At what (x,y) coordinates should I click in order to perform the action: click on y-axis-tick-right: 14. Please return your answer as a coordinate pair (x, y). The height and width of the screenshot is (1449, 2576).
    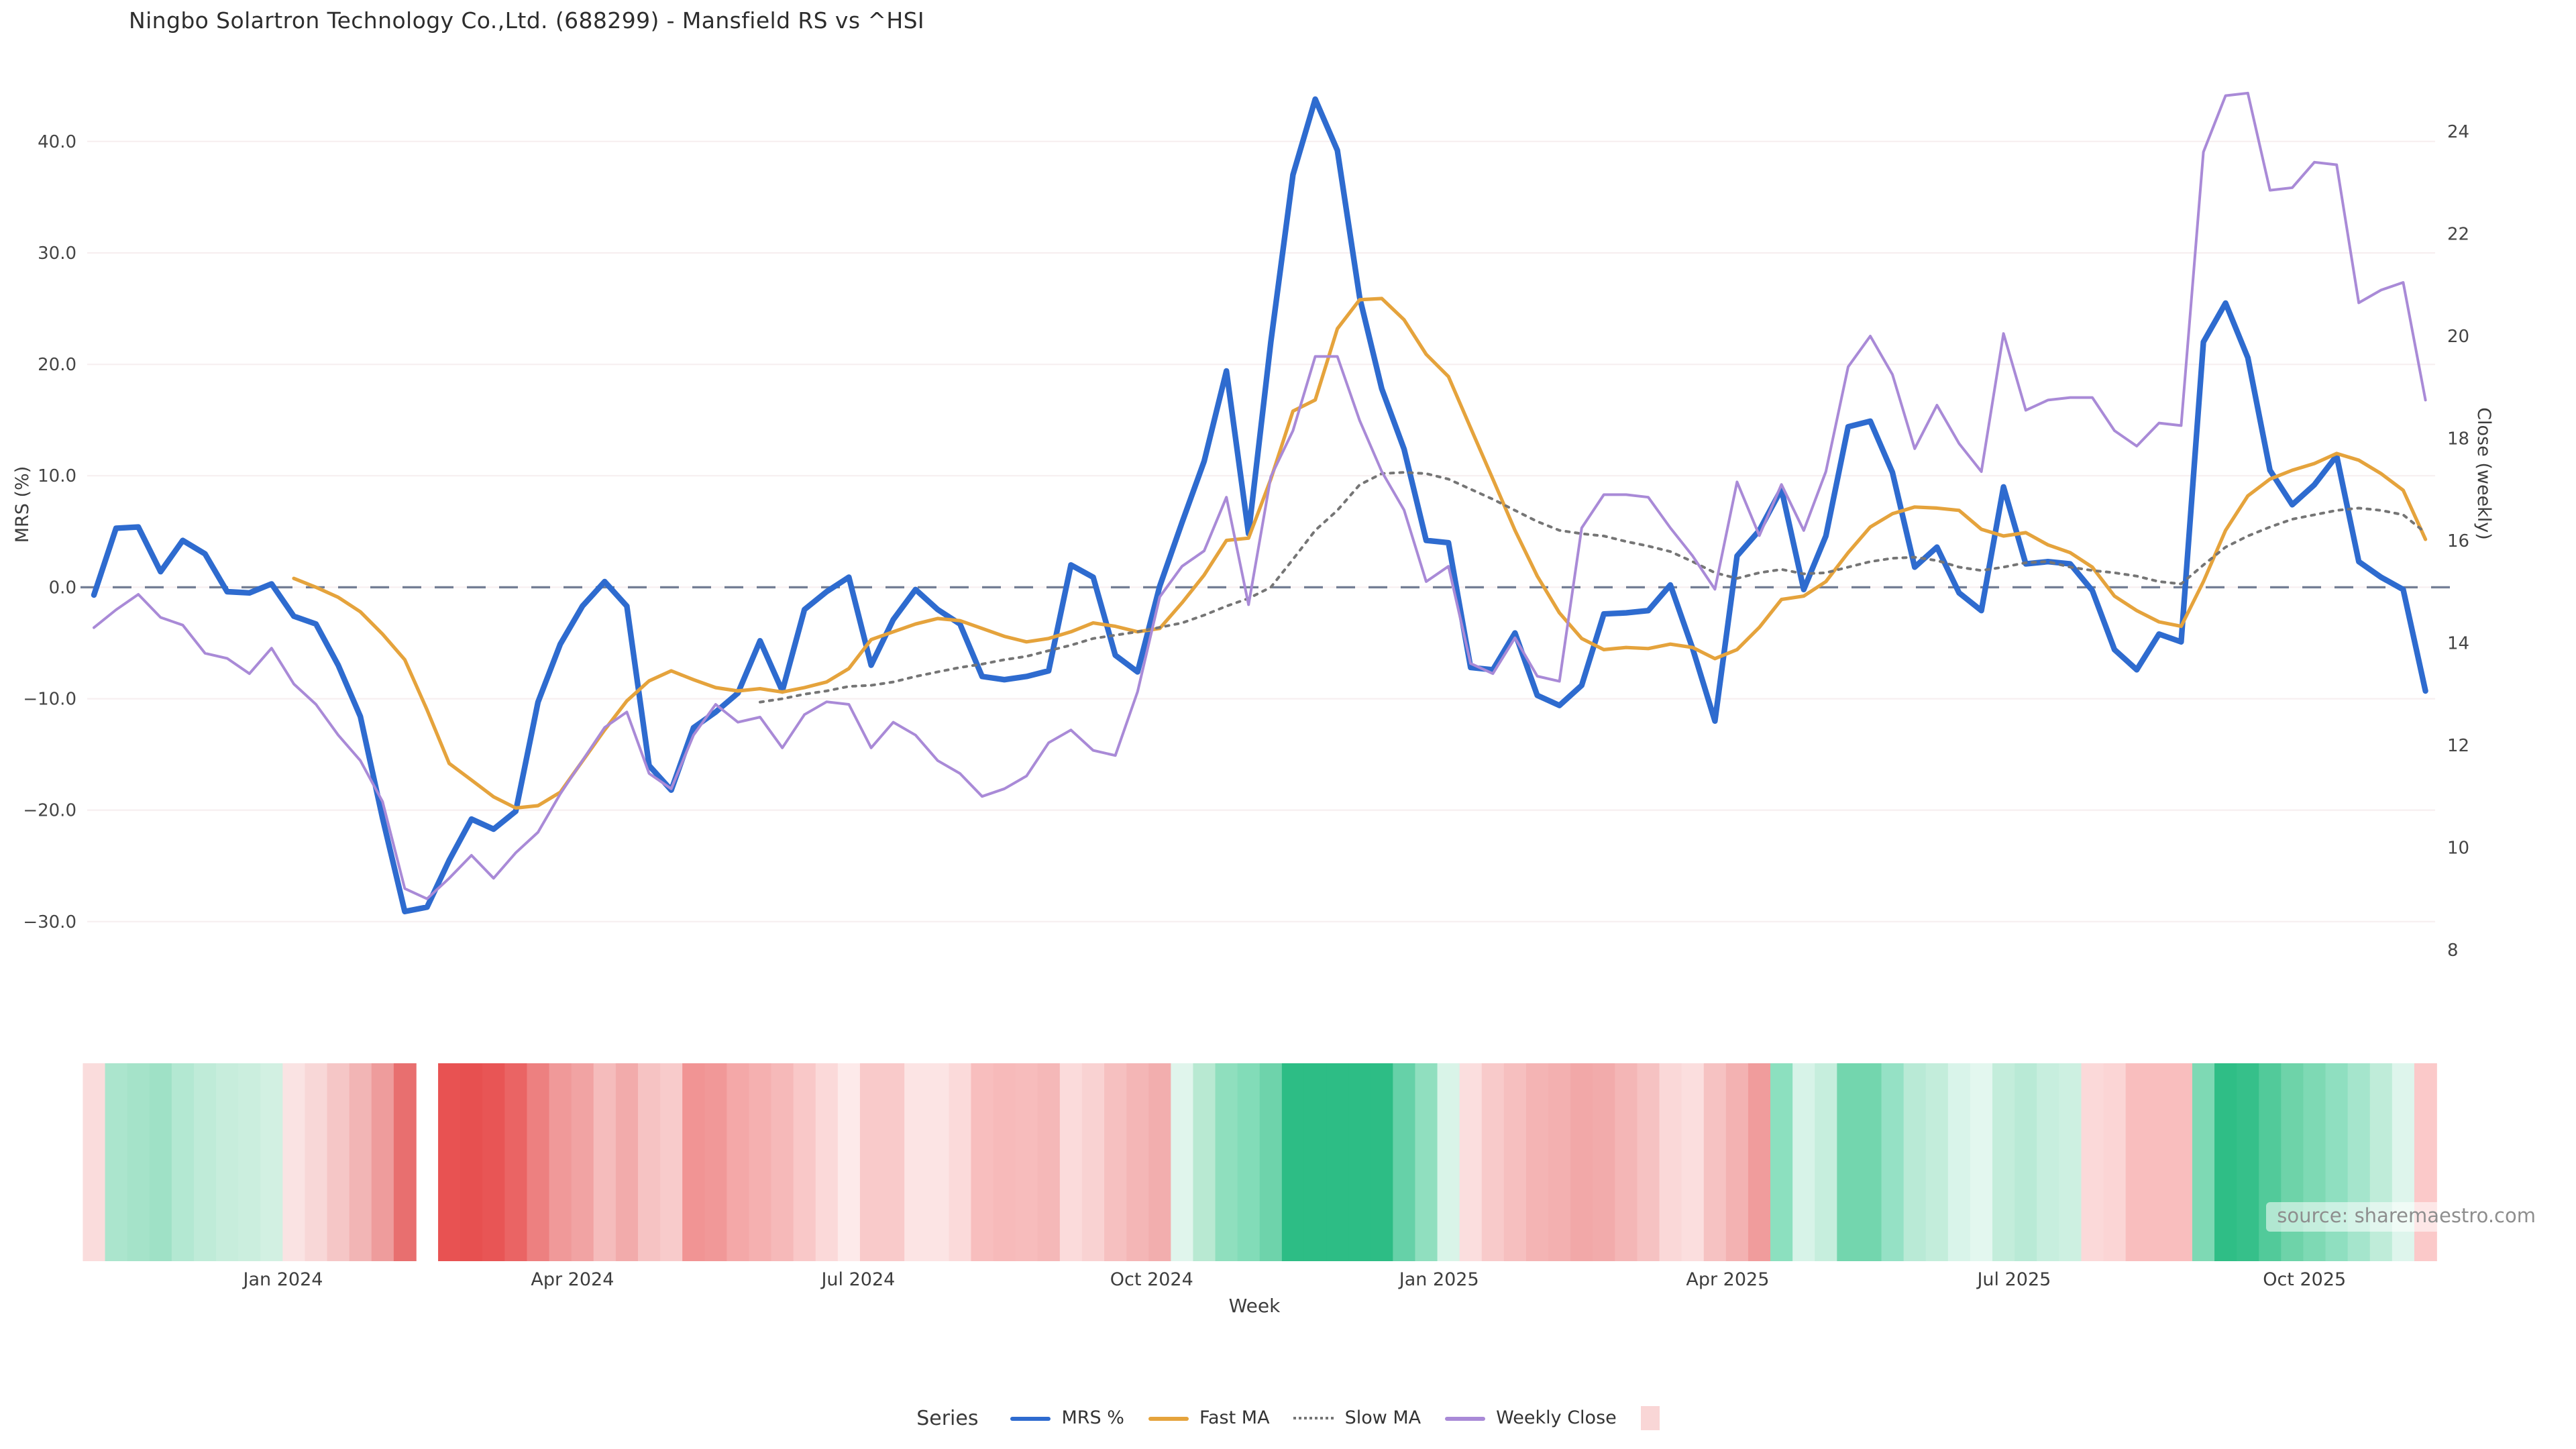
    Looking at the image, I should click on (2458, 644).